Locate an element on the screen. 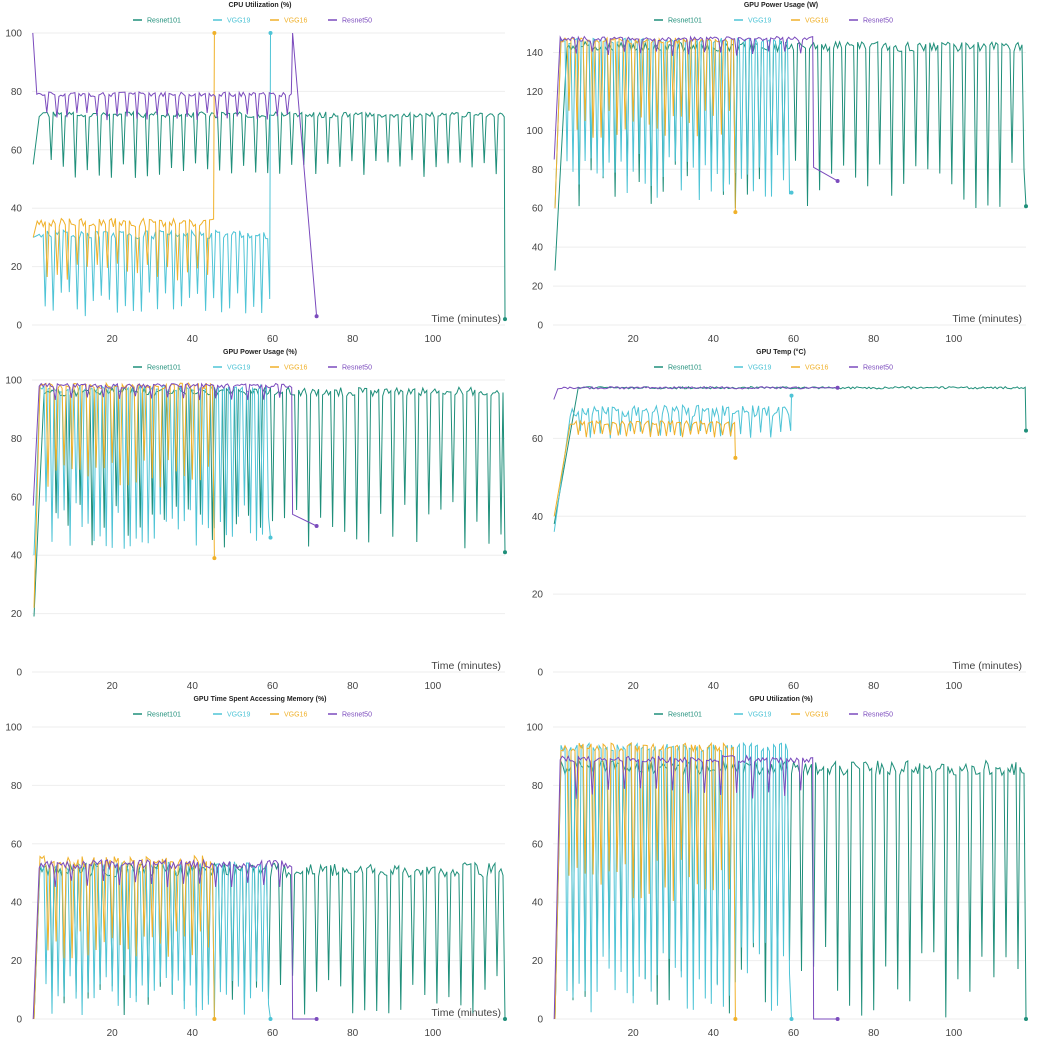  chart-title: GPU Power Usage (W) is located at coordinates (781, 5).